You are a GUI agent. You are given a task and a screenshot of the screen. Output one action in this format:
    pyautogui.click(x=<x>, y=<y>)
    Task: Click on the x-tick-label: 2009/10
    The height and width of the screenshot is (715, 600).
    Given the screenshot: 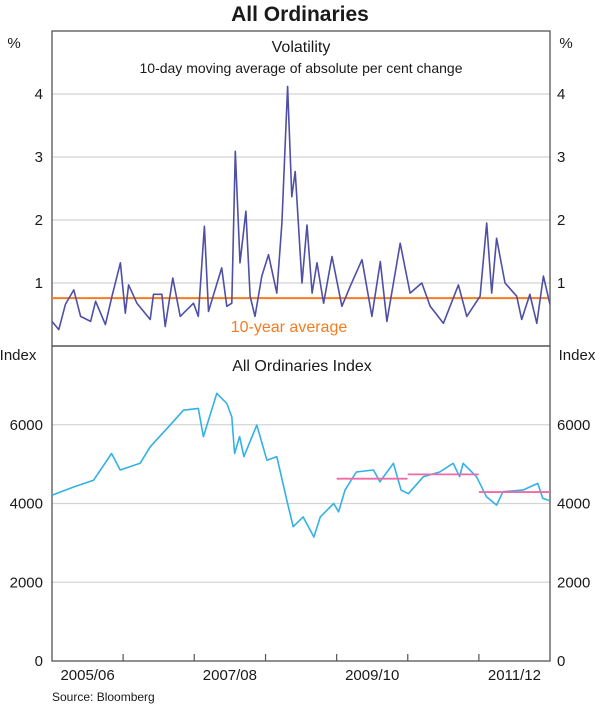 What is the action you would take?
    pyautogui.click(x=372, y=675)
    